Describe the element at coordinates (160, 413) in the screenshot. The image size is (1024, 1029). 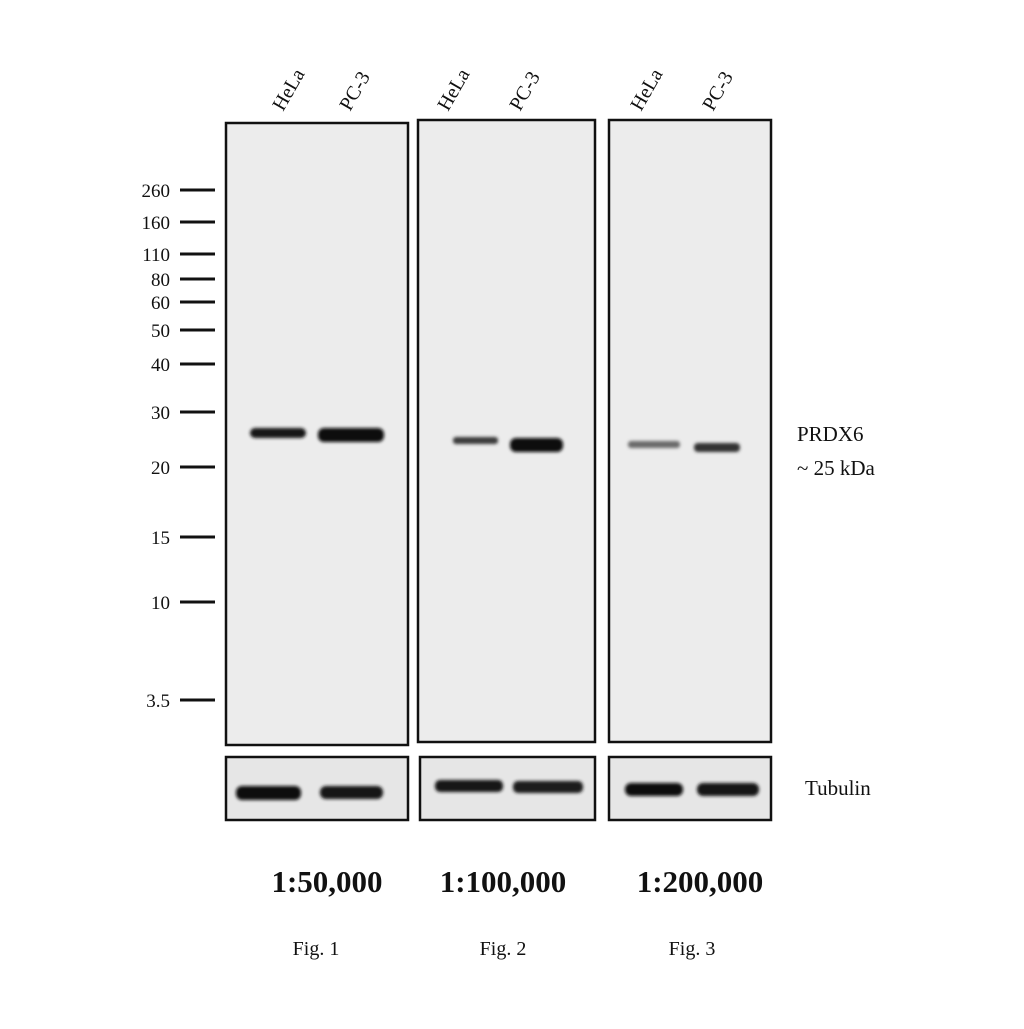
I see `marker-label: 30` at that location.